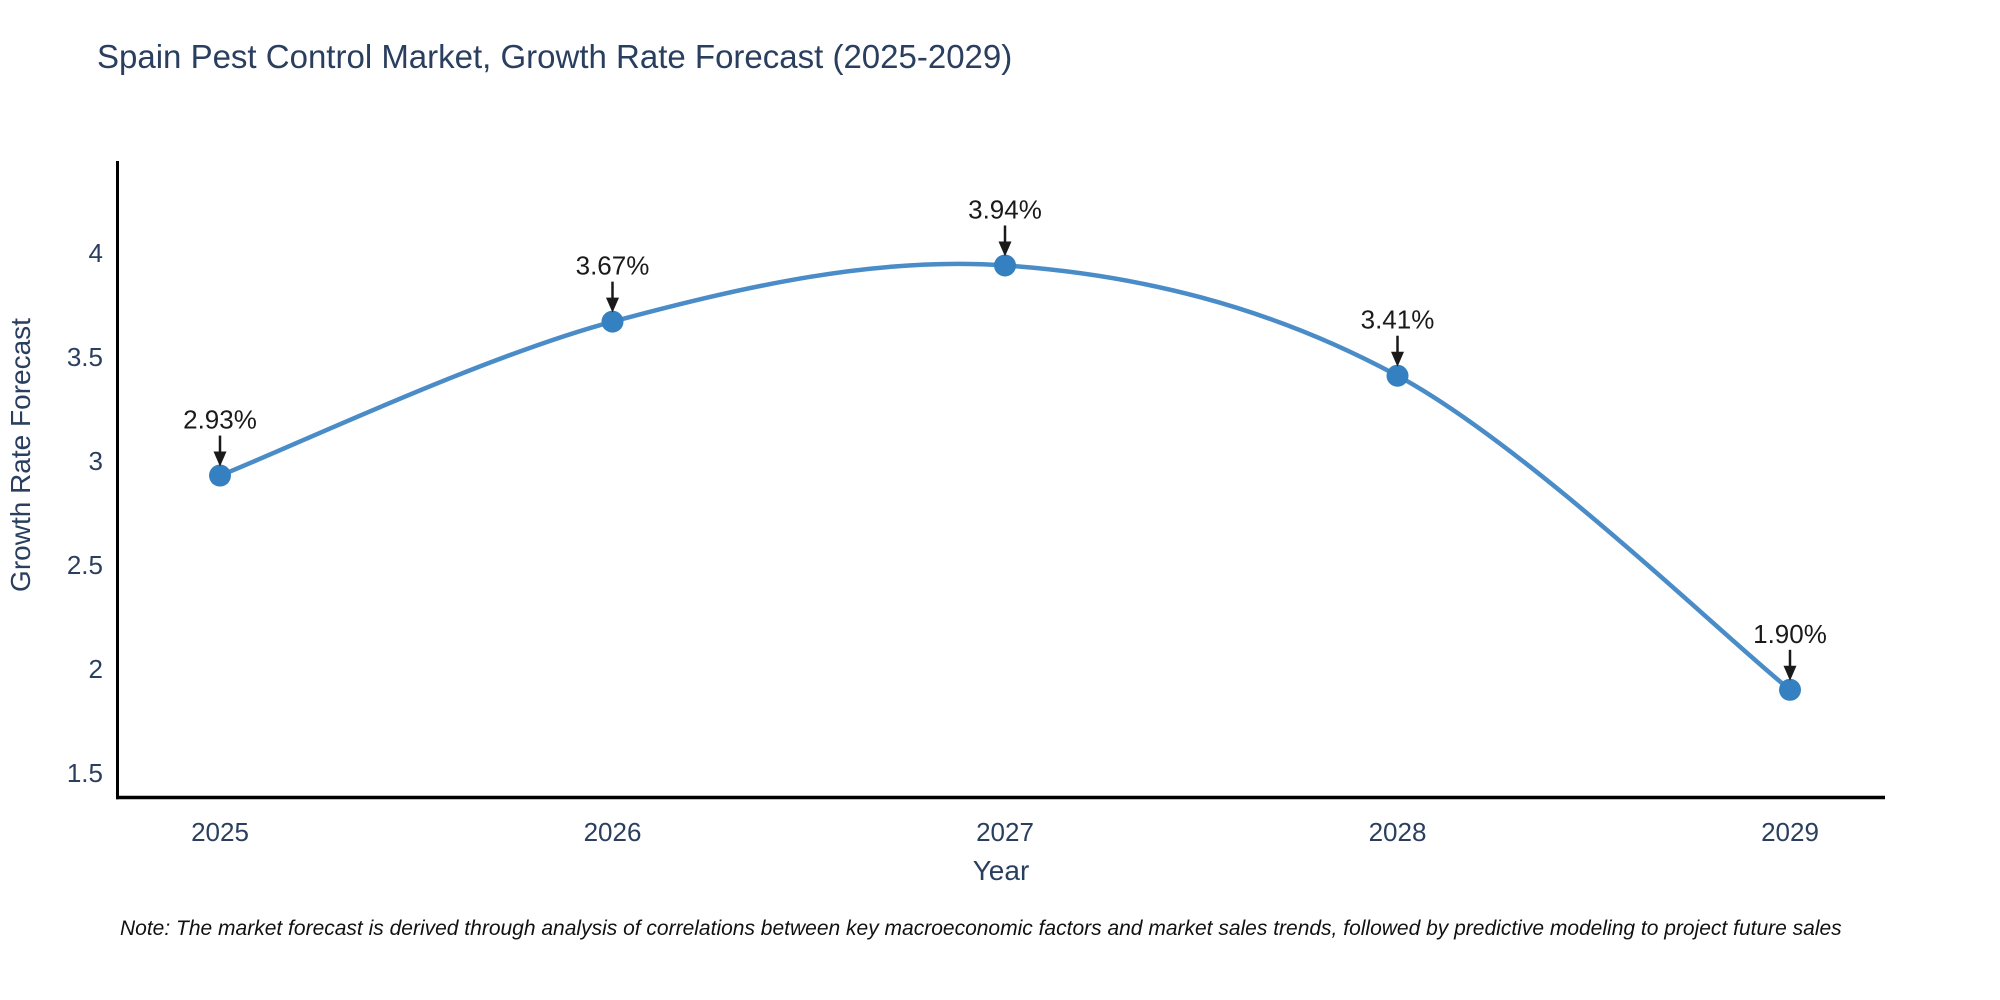 This screenshot has height=1000, width=2000. Describe the element at coordinates (1790, 832) in the screenshot. I see `x-tick-label: 2029` at that location.